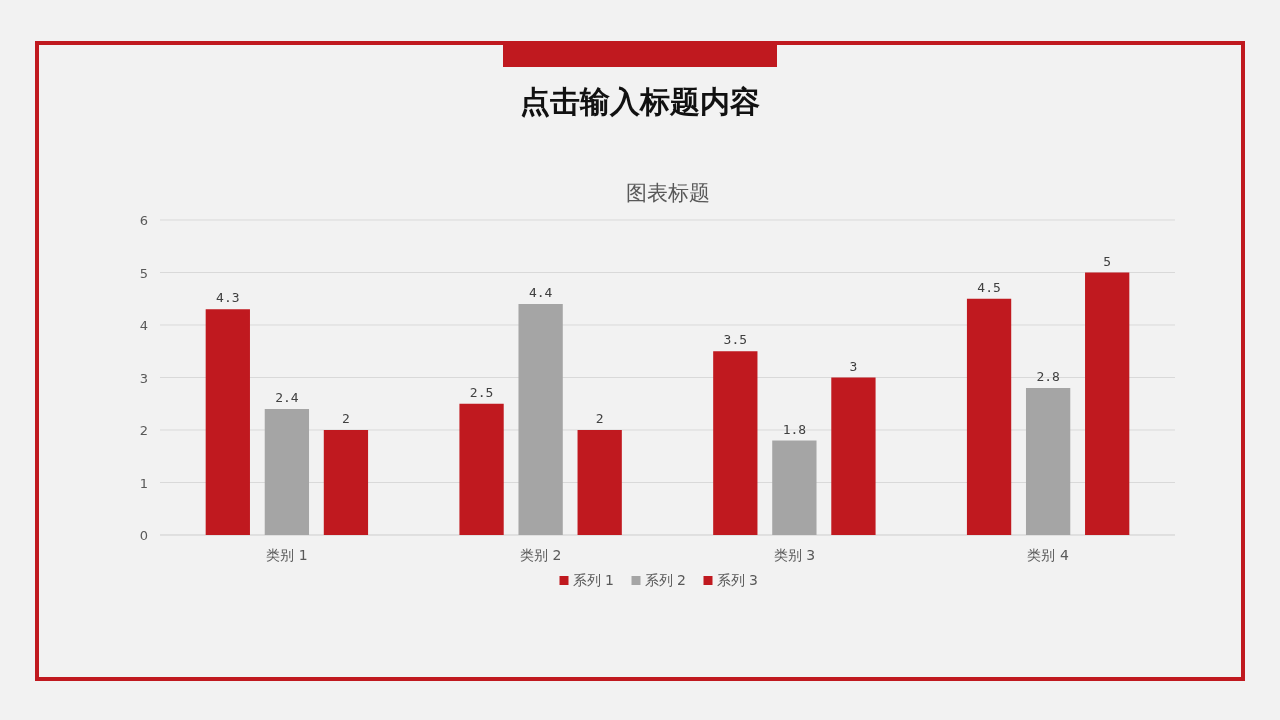 The height and width of the screenshot is (720, 1280). Describe the element at coordinates (1048, 555) in the screenshot. I see `x-tick-label: 类别 4` at that location.